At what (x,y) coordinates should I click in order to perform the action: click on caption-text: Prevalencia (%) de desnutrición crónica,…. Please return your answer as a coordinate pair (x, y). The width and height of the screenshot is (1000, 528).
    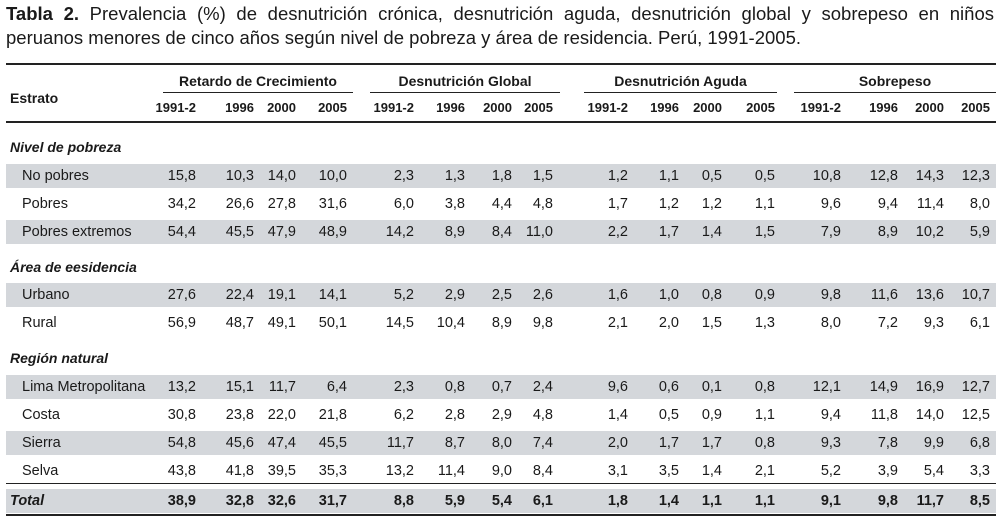
    Looking at the image, I should click on (500, 25).